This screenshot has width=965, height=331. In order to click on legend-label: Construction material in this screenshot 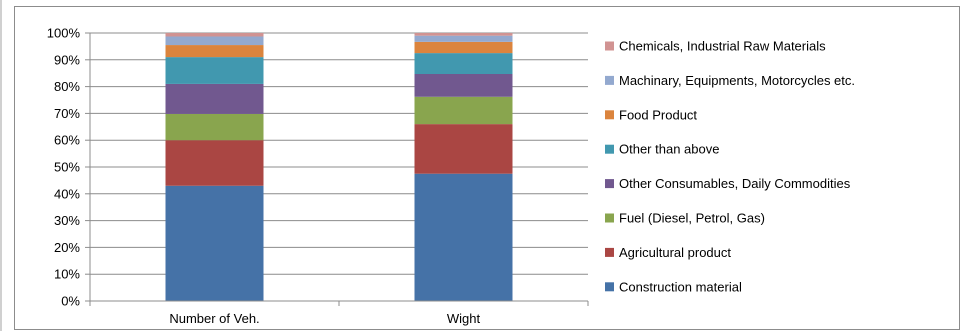, I will do `click(680, 286)`.